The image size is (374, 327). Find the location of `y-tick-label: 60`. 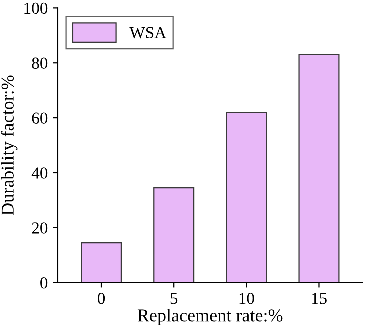

y-tick-label: 60 is located at coordinates (40, 118).